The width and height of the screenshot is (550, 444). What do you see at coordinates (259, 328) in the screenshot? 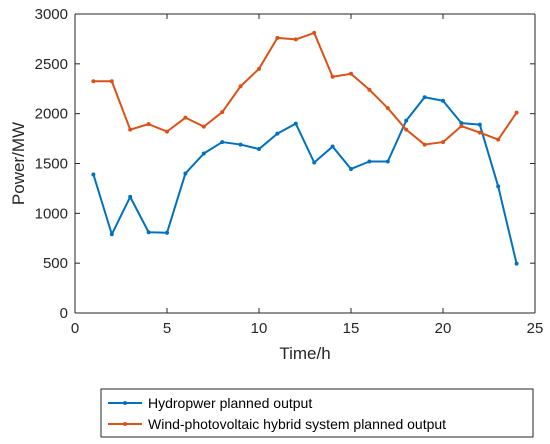
I see `x-tick-label: 10` at bounding box center [259, 328].